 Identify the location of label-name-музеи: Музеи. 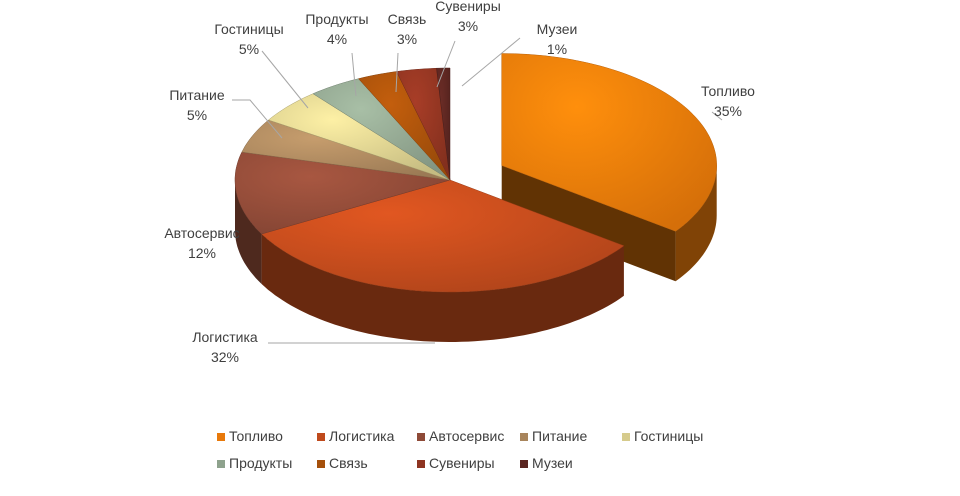
(557, 29).